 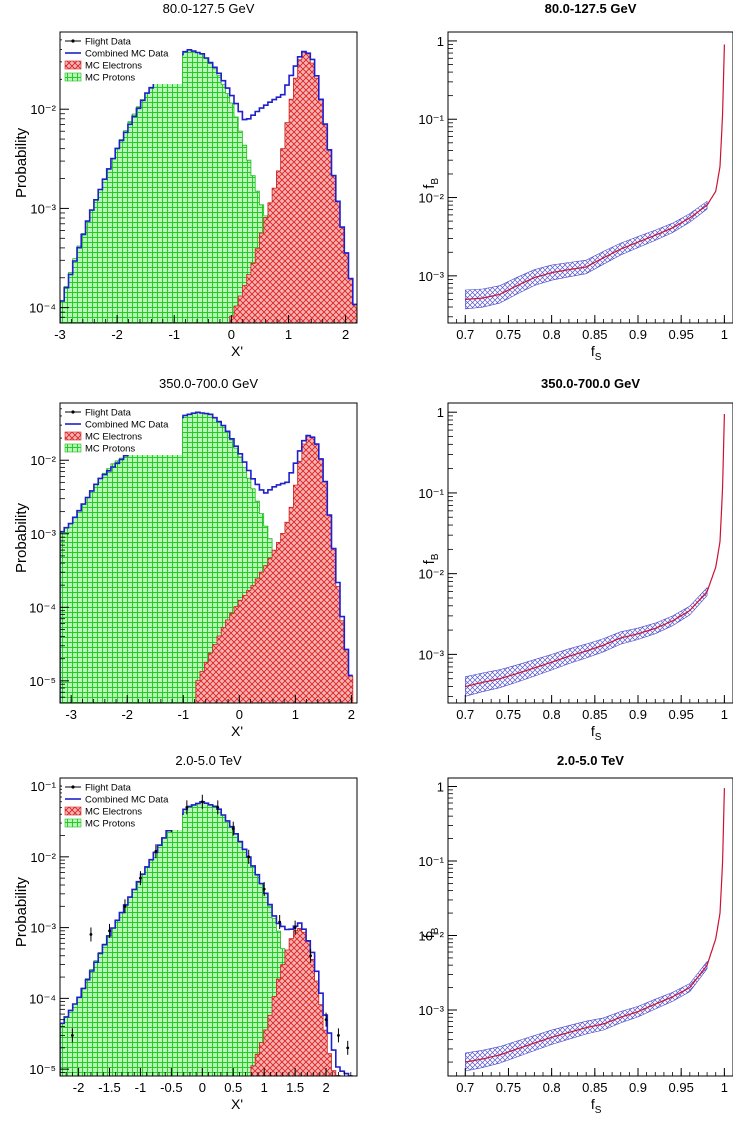 I want to click on x-tick-label: -0.5, so click(x=171, y=1087).